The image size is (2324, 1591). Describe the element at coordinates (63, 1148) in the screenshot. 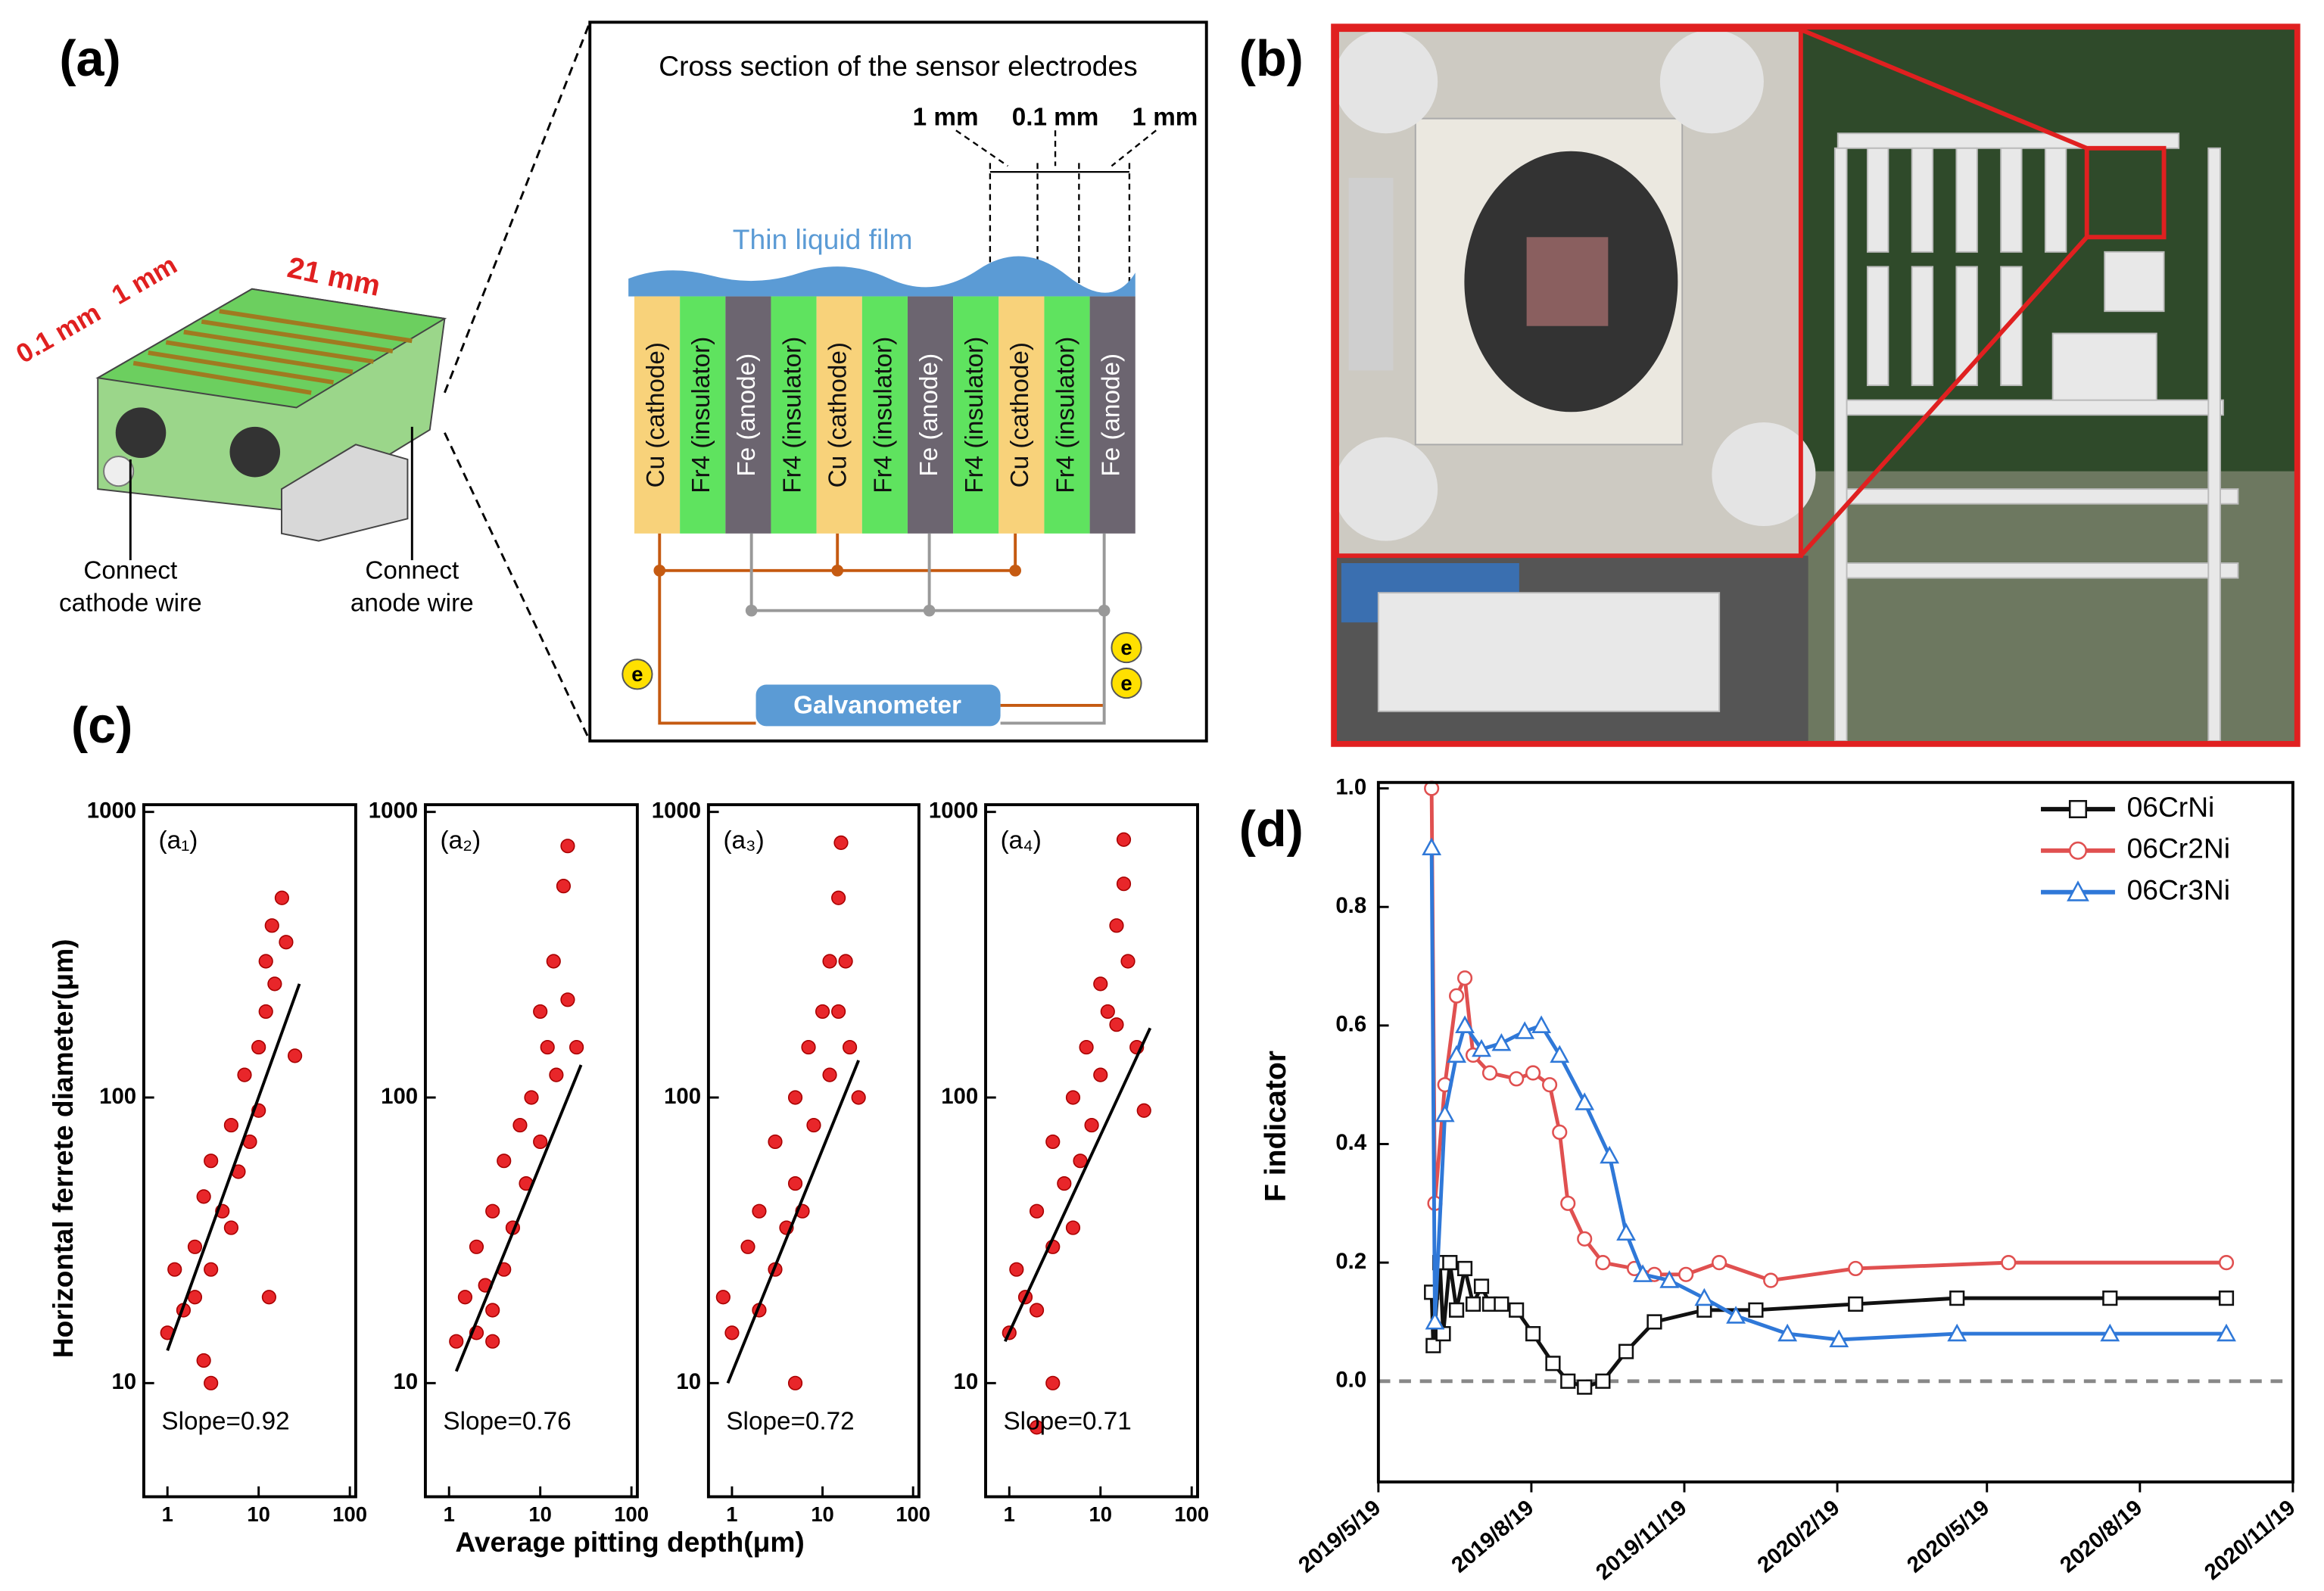

I see `y-axis-label: Horizontal ferrete diameter(μm)` at that location.